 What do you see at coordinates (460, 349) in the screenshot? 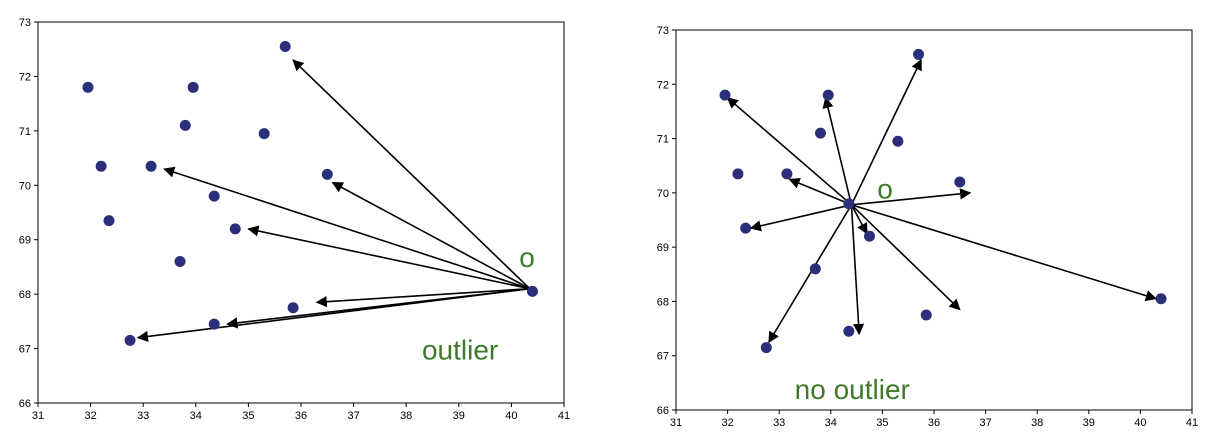
I see `annotation-label: outlier` at bounding box center [460, 349].